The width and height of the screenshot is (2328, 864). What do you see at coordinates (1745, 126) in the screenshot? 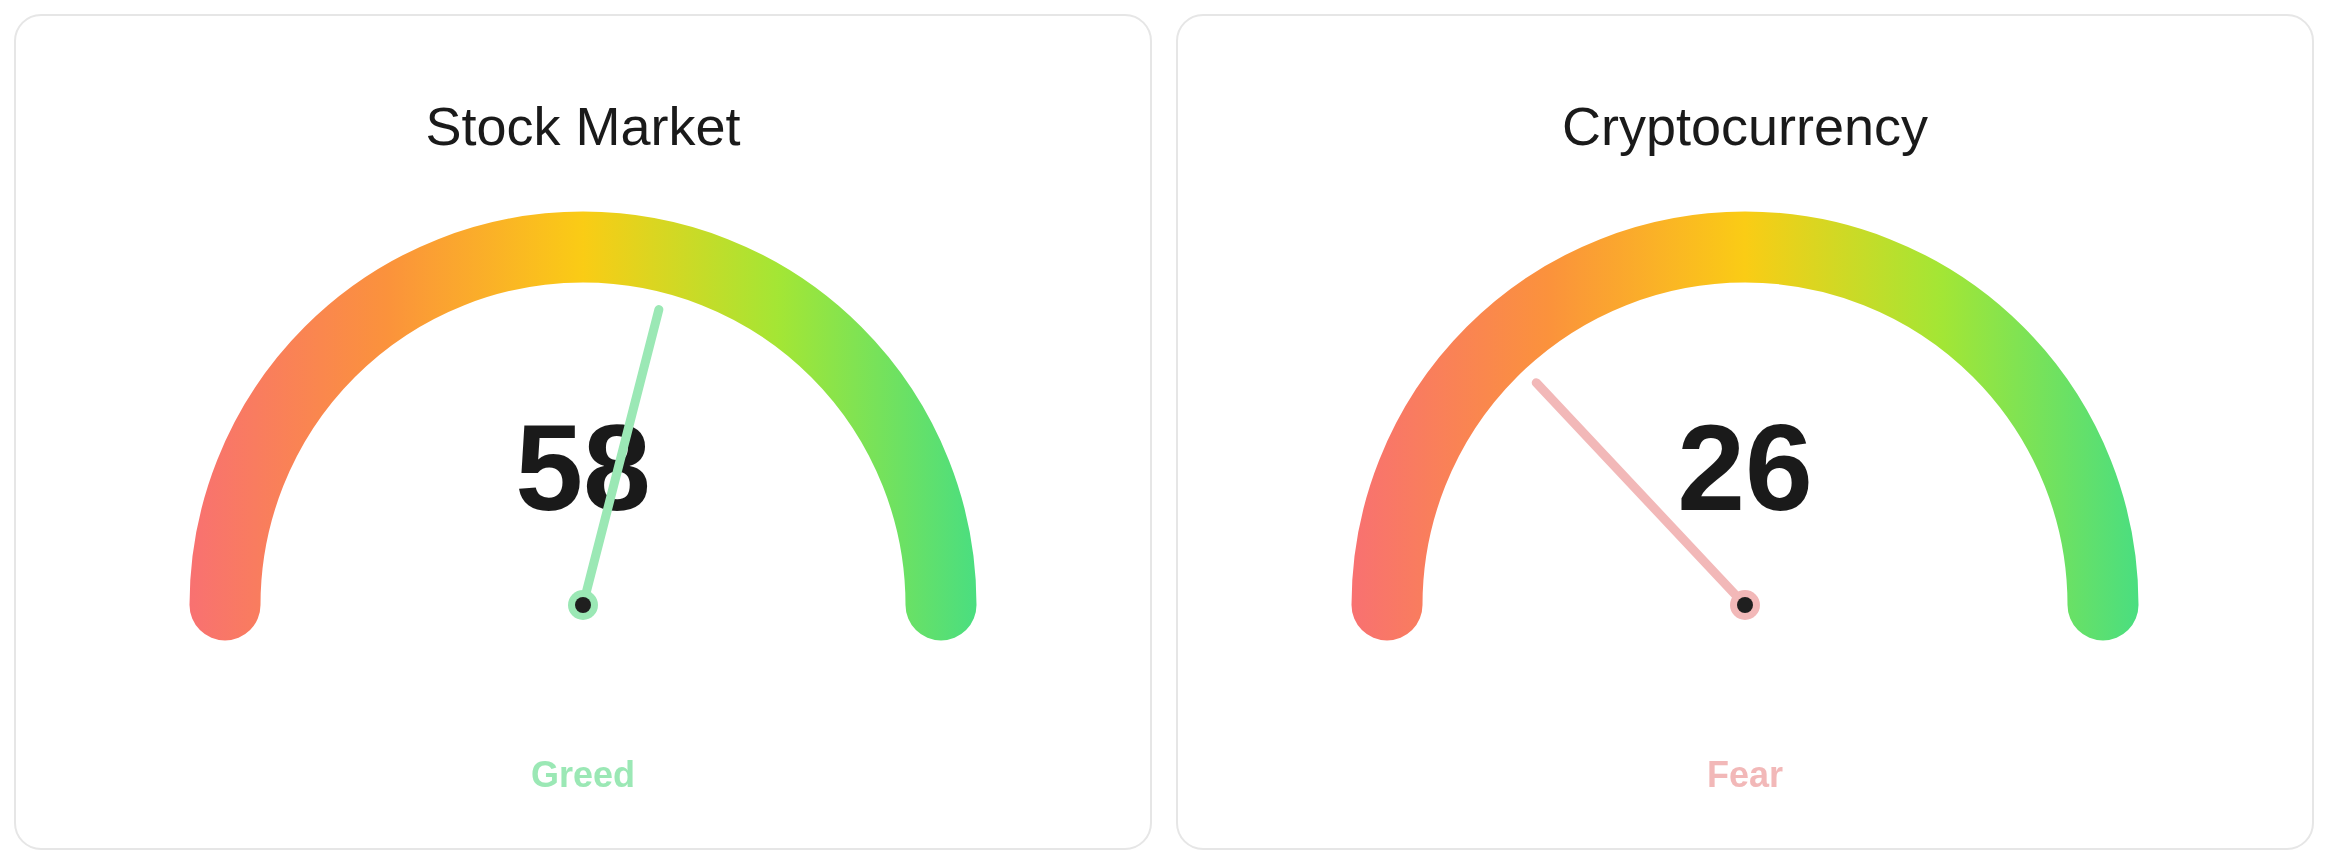
I see `text: Cryptocurrency` at bounding box center [1745, 126].